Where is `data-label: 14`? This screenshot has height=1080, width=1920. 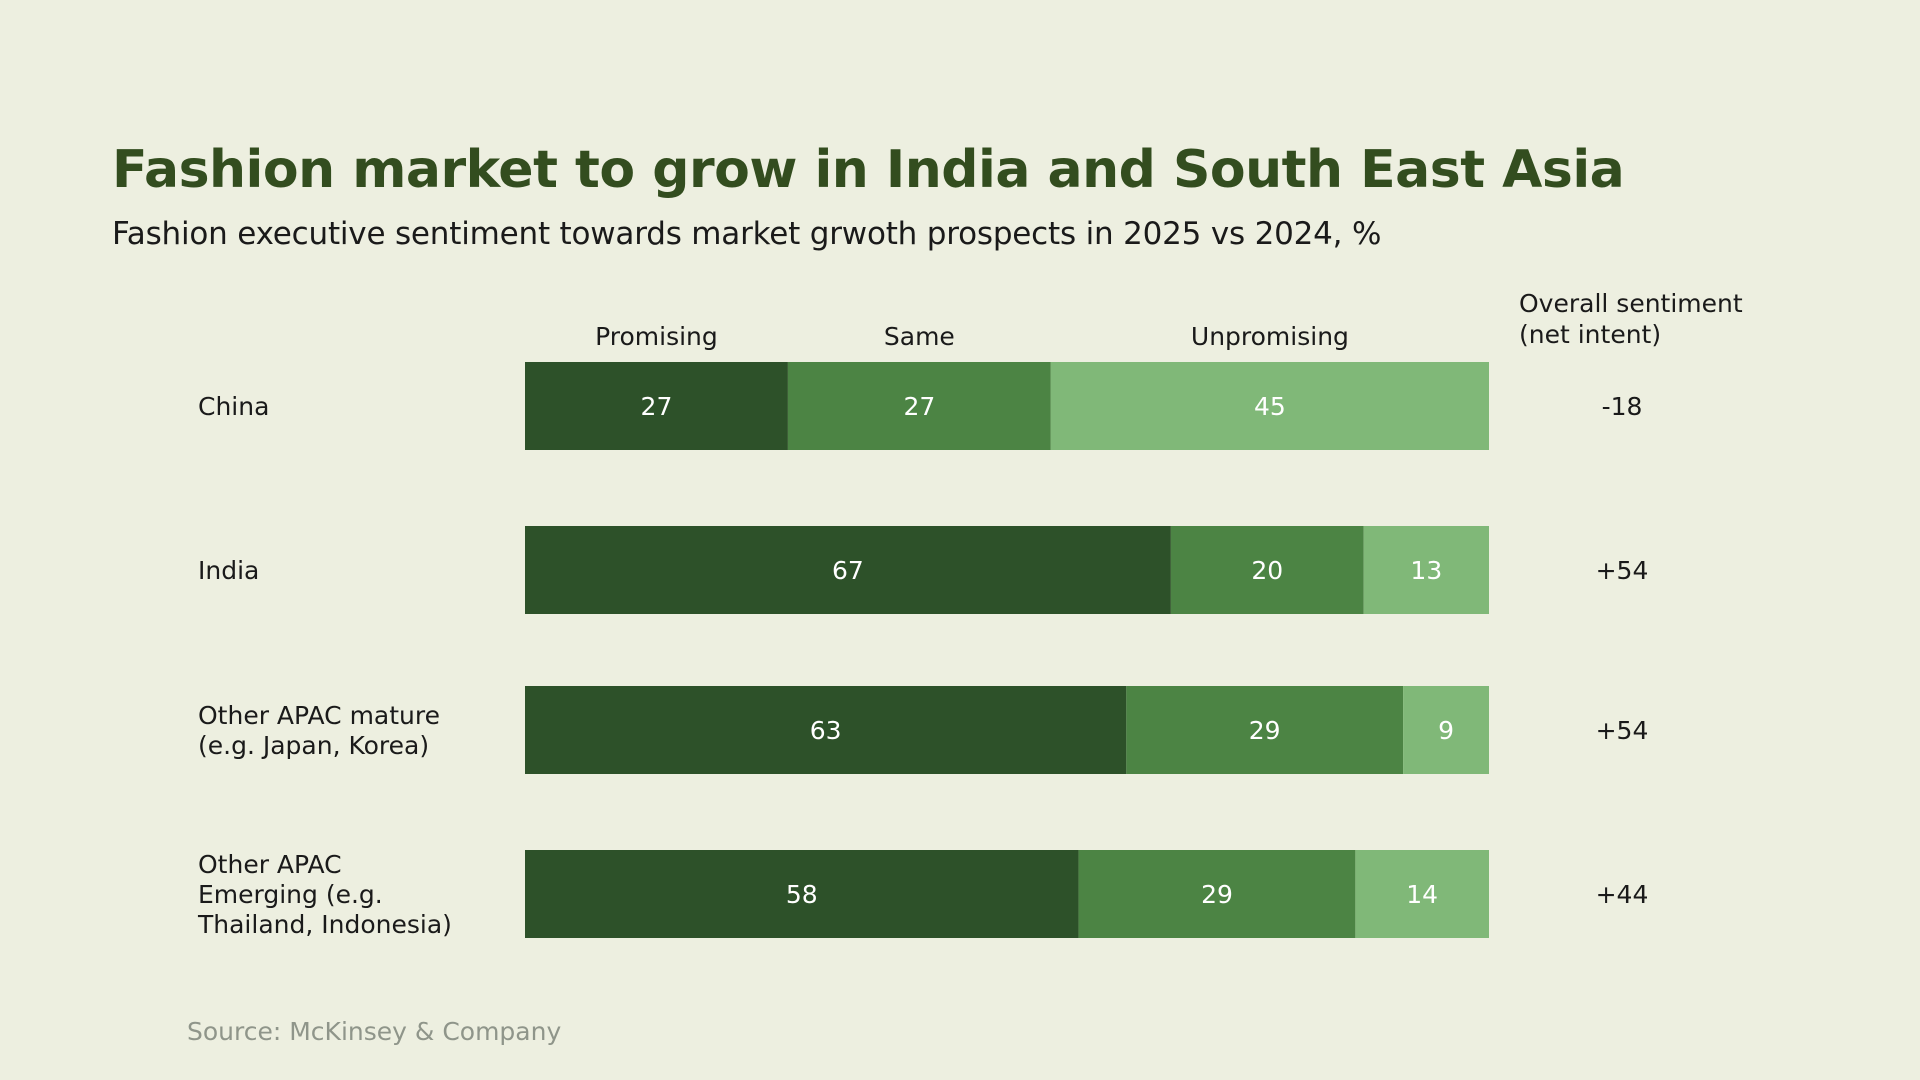 data-label: 14 is located at coordinates (1422, 894).